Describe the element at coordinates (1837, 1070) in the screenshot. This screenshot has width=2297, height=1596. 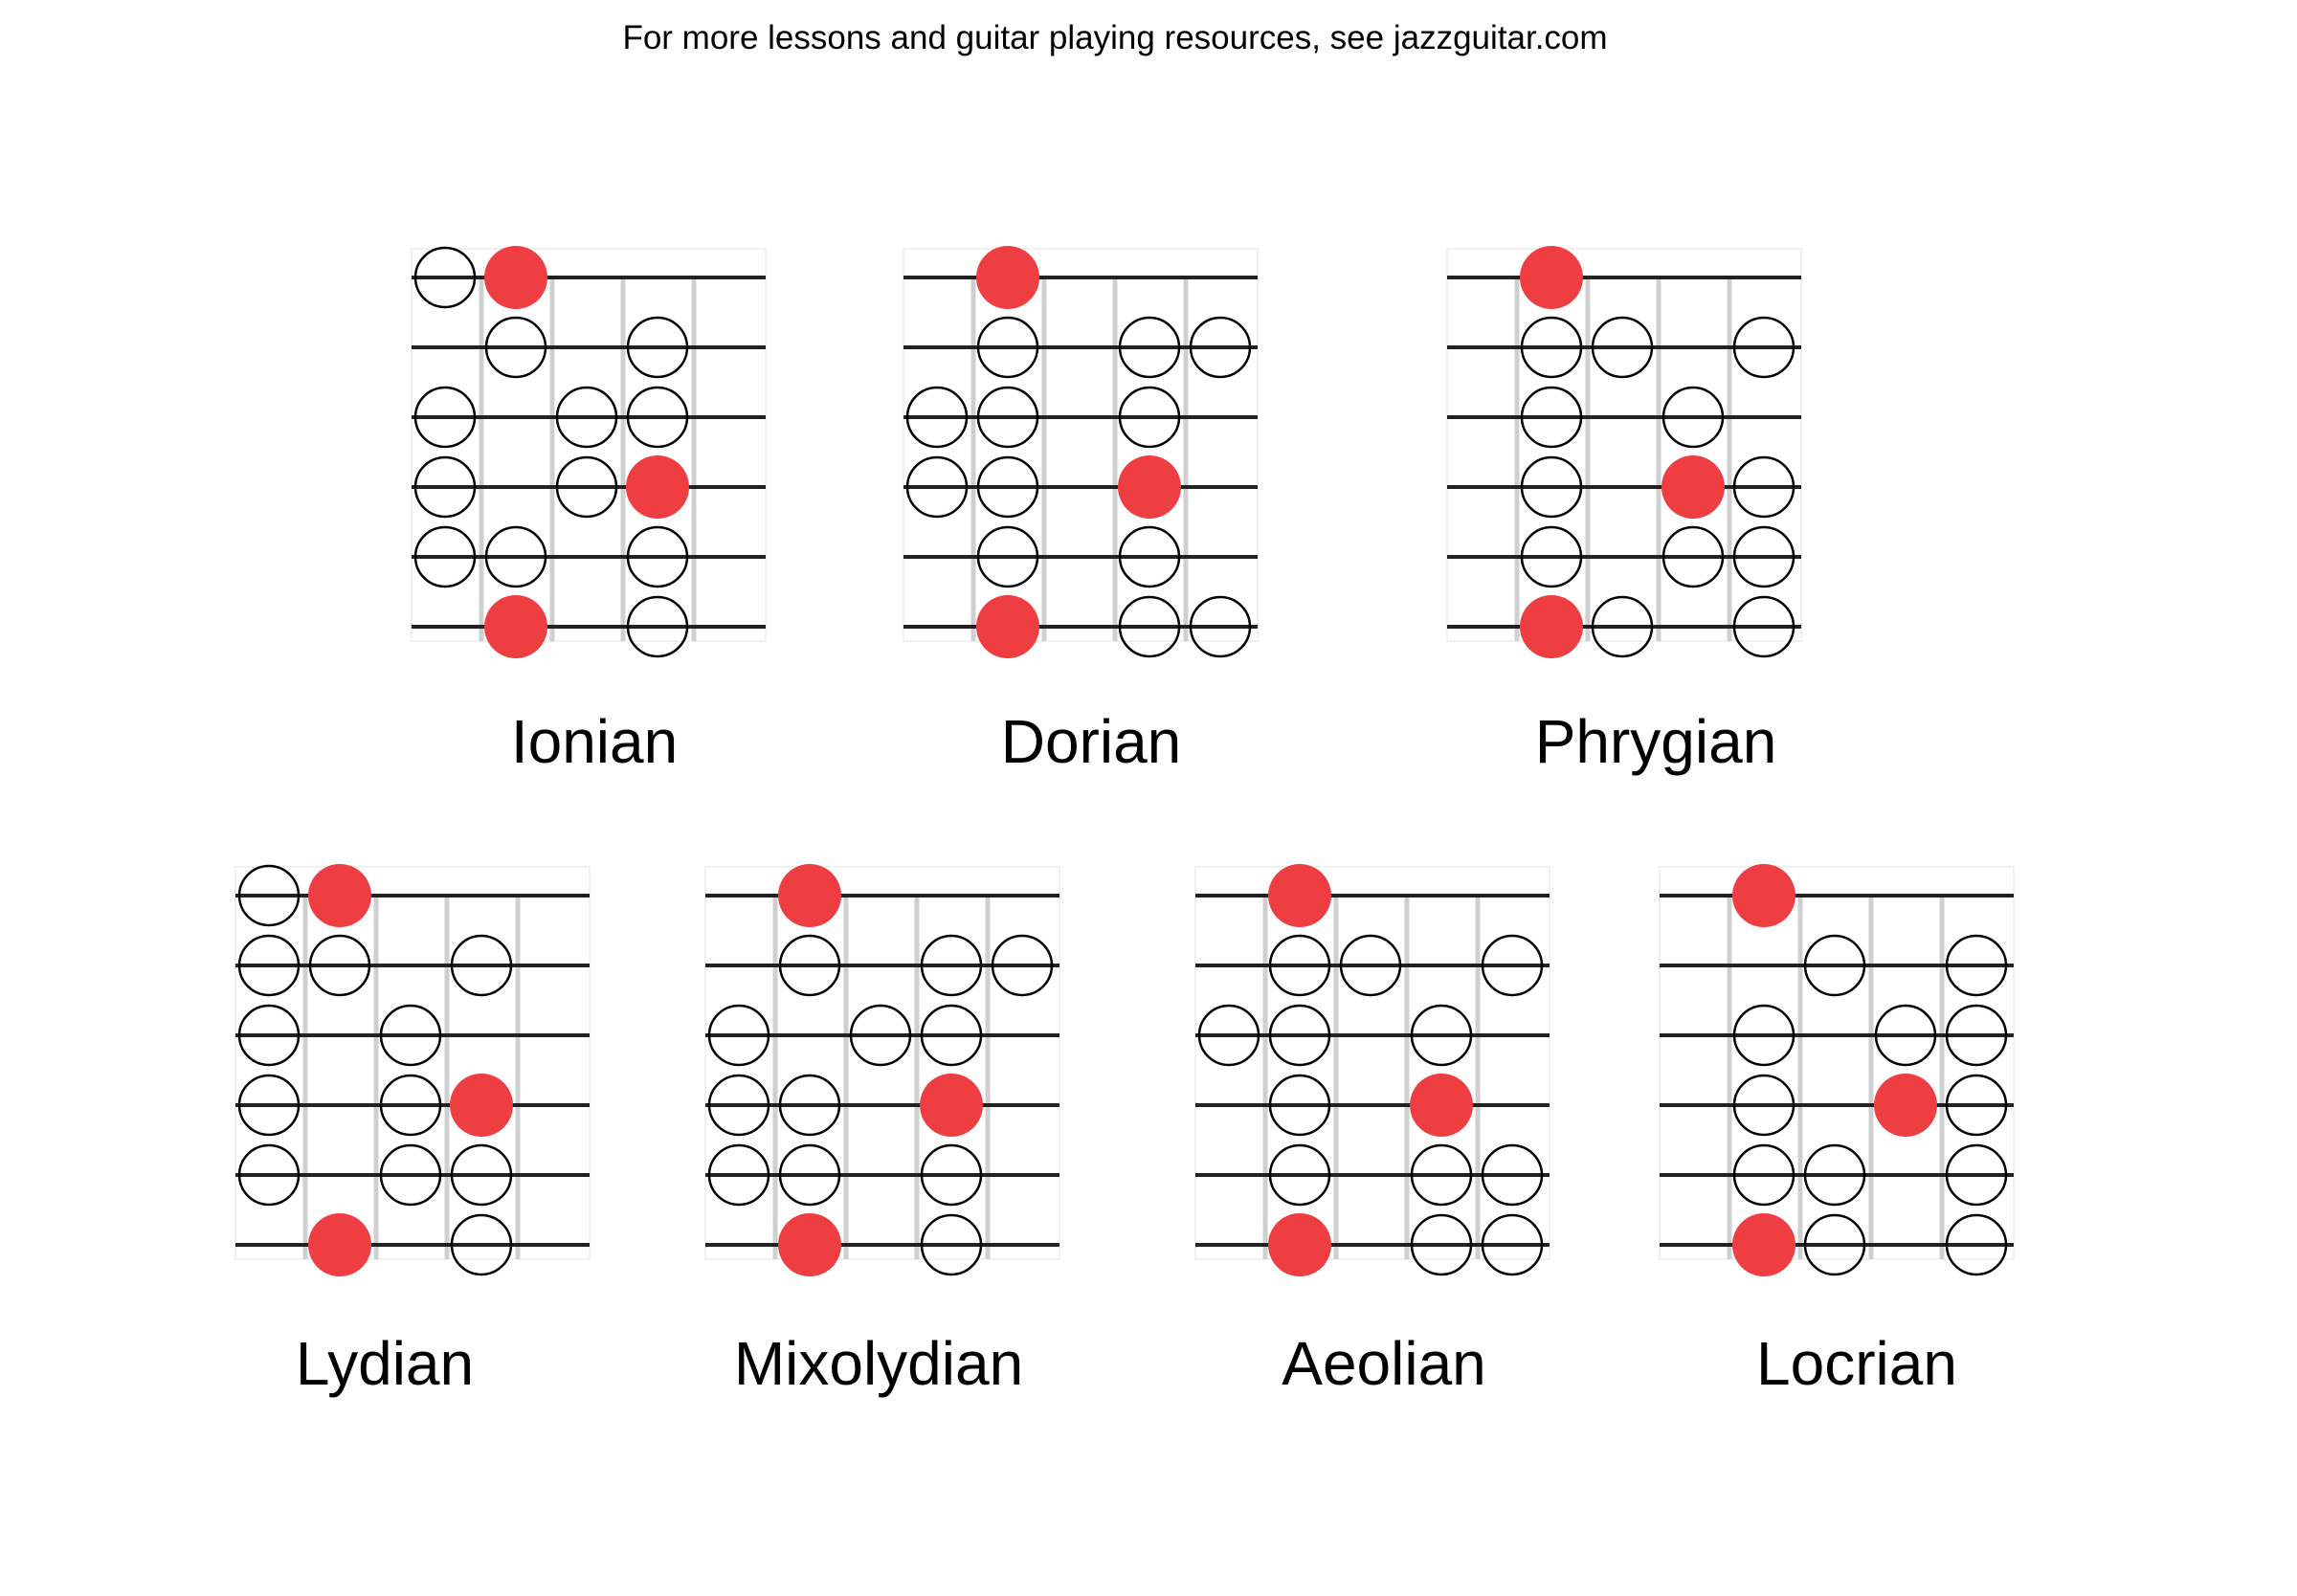
I see `fretboard-locrian` at that location.